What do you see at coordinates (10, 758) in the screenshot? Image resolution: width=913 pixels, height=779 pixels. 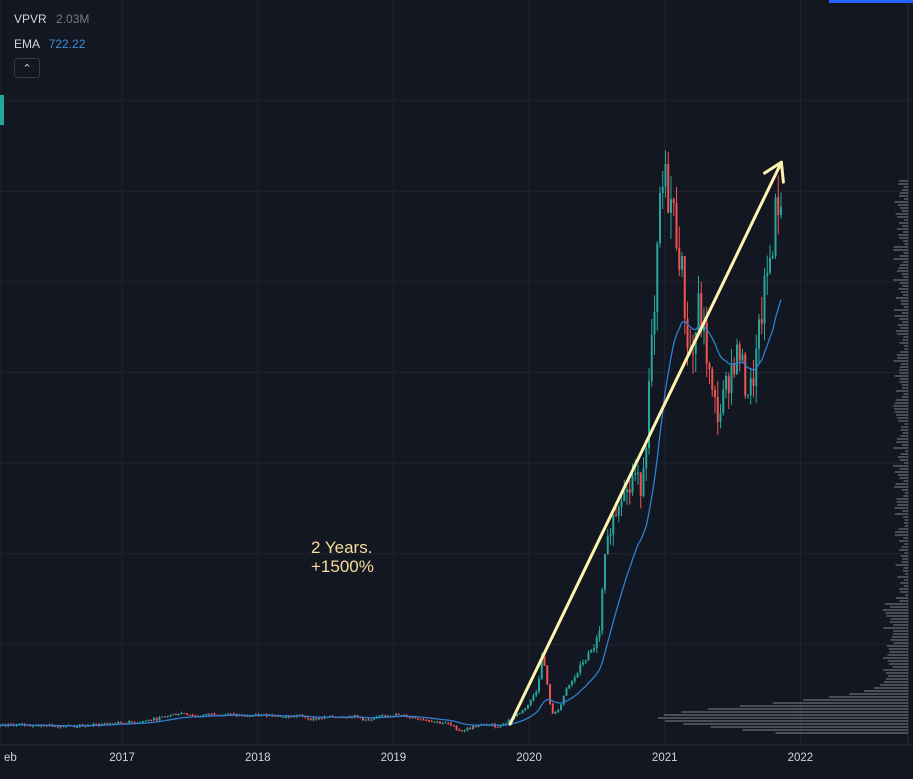 I see `x-tick-label: eb` at bounding box center [10, 758].